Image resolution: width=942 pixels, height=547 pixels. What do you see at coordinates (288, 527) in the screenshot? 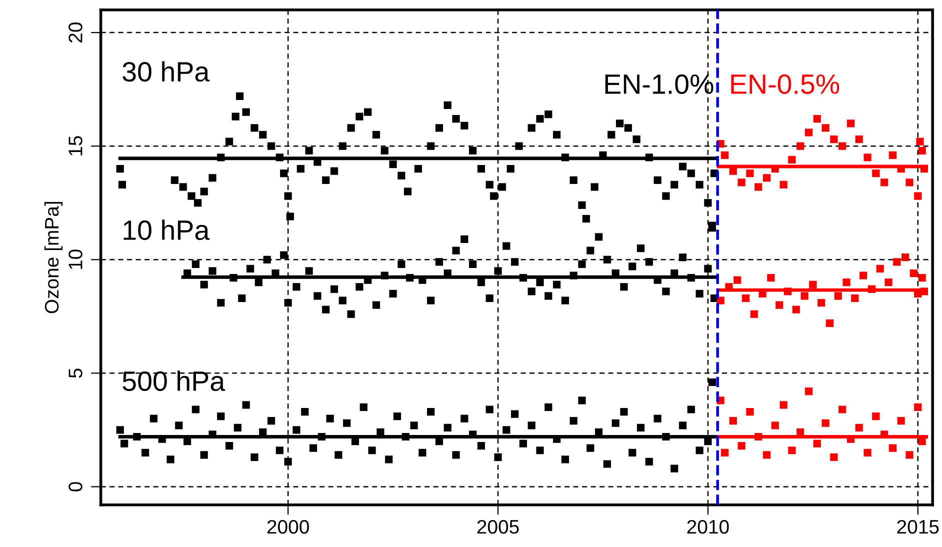
I see `x-tick-label: 2000` at bounding box center [288, 527].